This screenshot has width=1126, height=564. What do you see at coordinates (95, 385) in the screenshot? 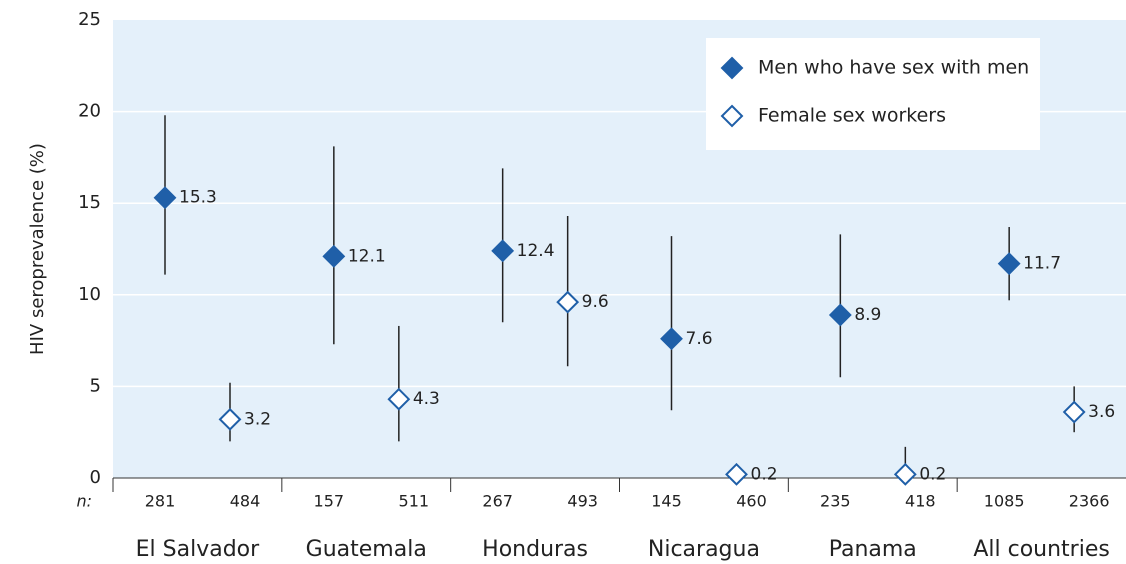
I see `y-tick-label: 5` at bounding box center [95, 385].